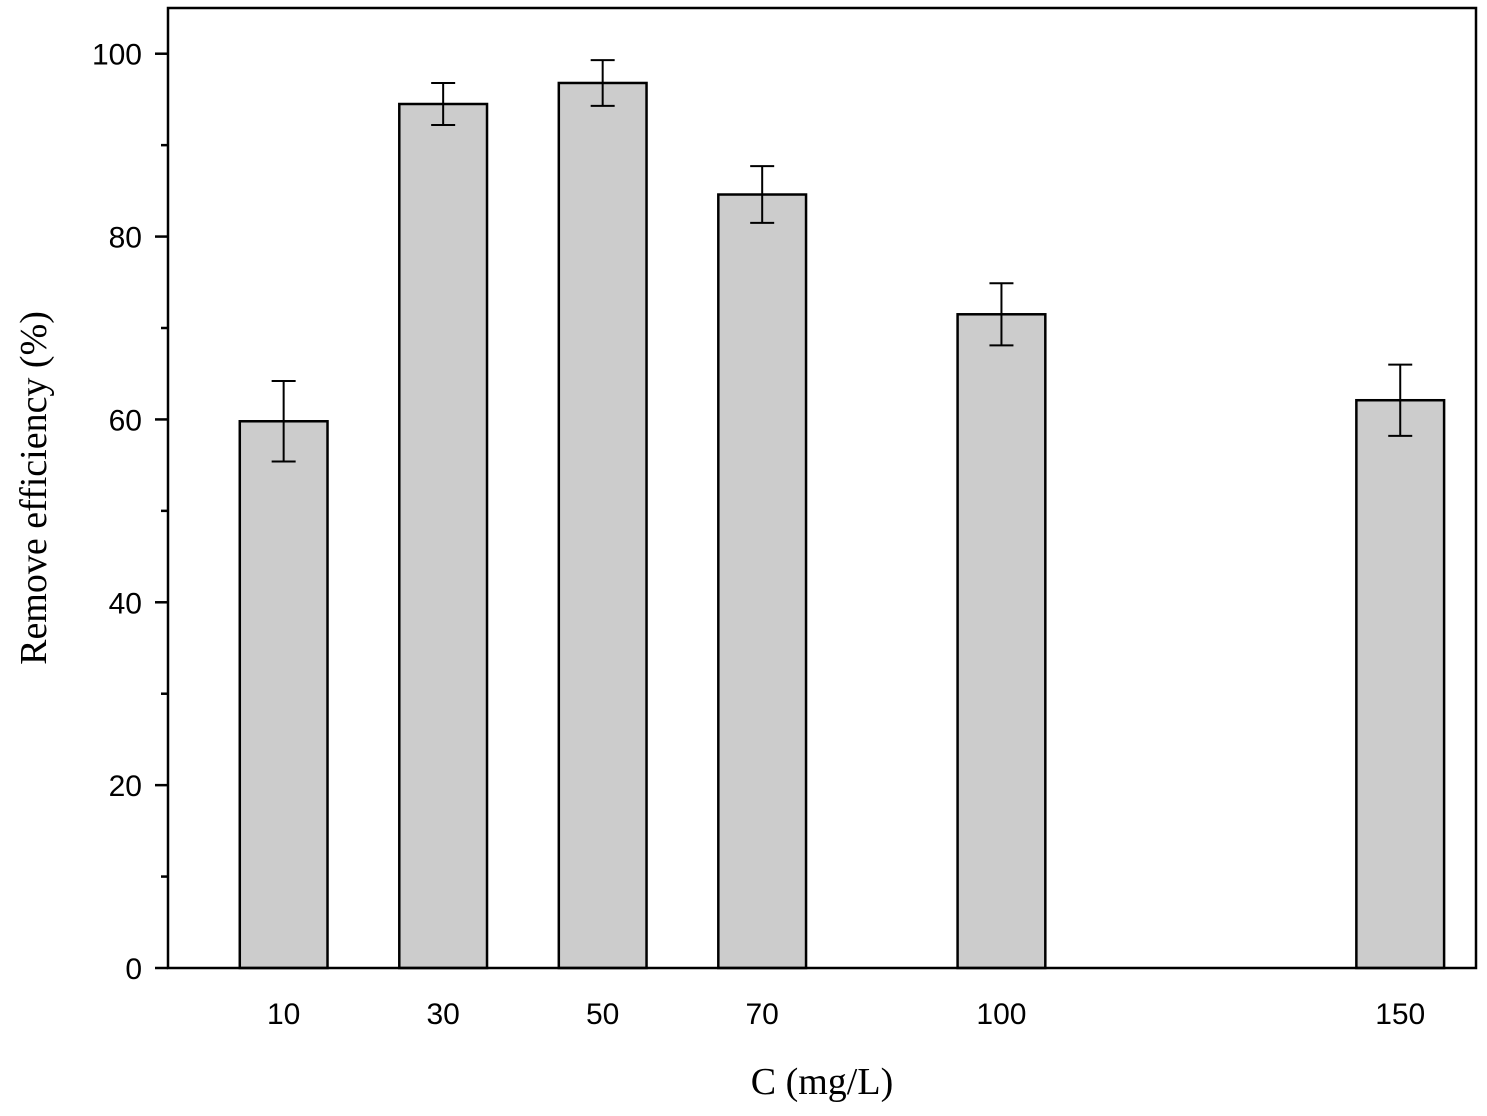 The height and width of the screenshot is (1116, 1487). Describe the element at coordinates (822, 1082) in the screenshot. I see `x-axis-title: C (mg/L)` at that location.